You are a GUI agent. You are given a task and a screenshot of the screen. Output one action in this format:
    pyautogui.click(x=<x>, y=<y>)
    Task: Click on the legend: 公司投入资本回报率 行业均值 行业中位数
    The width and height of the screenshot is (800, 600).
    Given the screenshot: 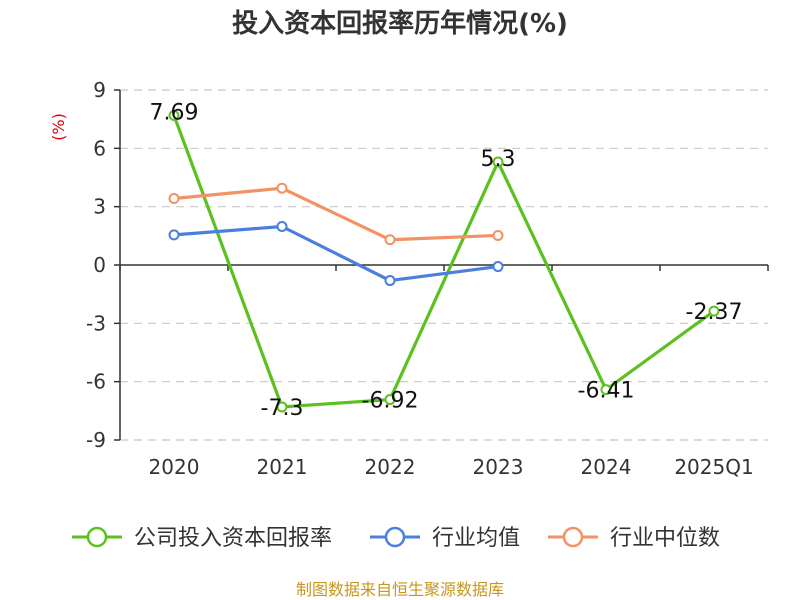 What is the action you would take?
    pyautogui.click(x=396, y=538)
    